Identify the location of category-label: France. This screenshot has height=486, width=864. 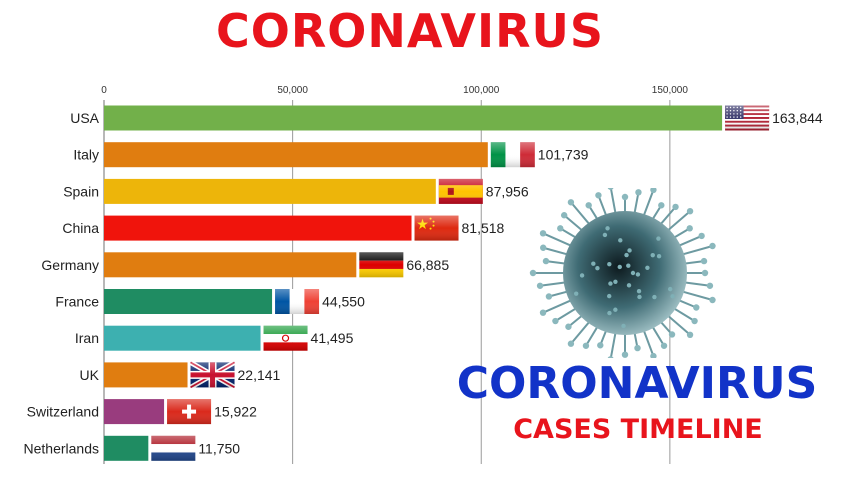
(77, 302).